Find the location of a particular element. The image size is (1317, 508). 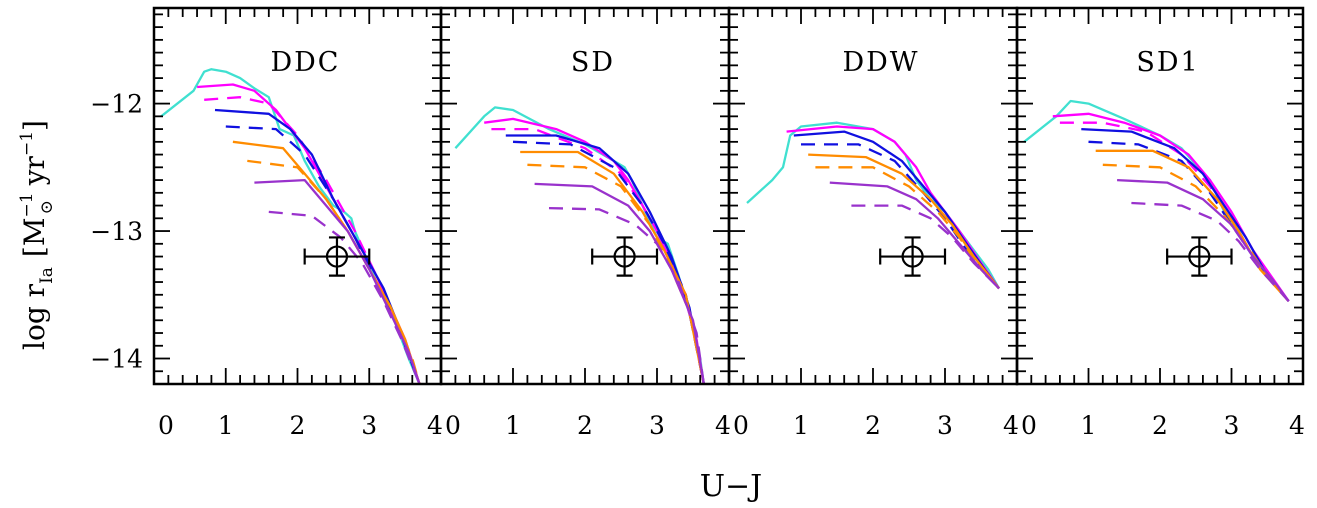

y-tick-label: −12 is located at coordinates (116, 104).